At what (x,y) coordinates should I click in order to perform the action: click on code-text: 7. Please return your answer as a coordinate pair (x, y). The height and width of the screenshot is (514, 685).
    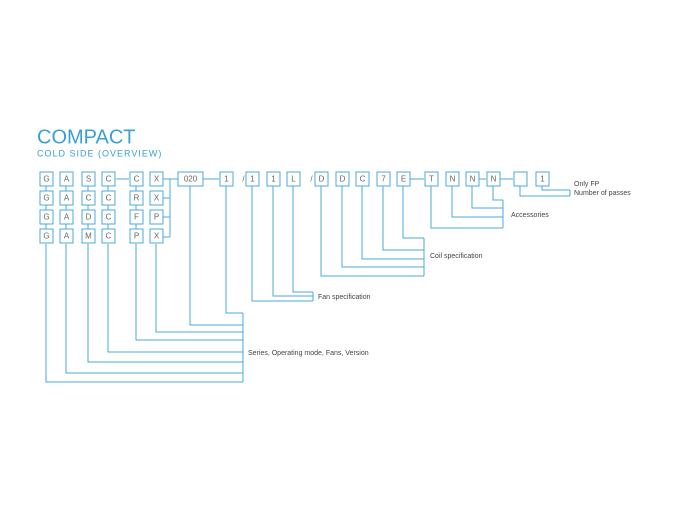
    Looking at the image, I should click on (383, 179).